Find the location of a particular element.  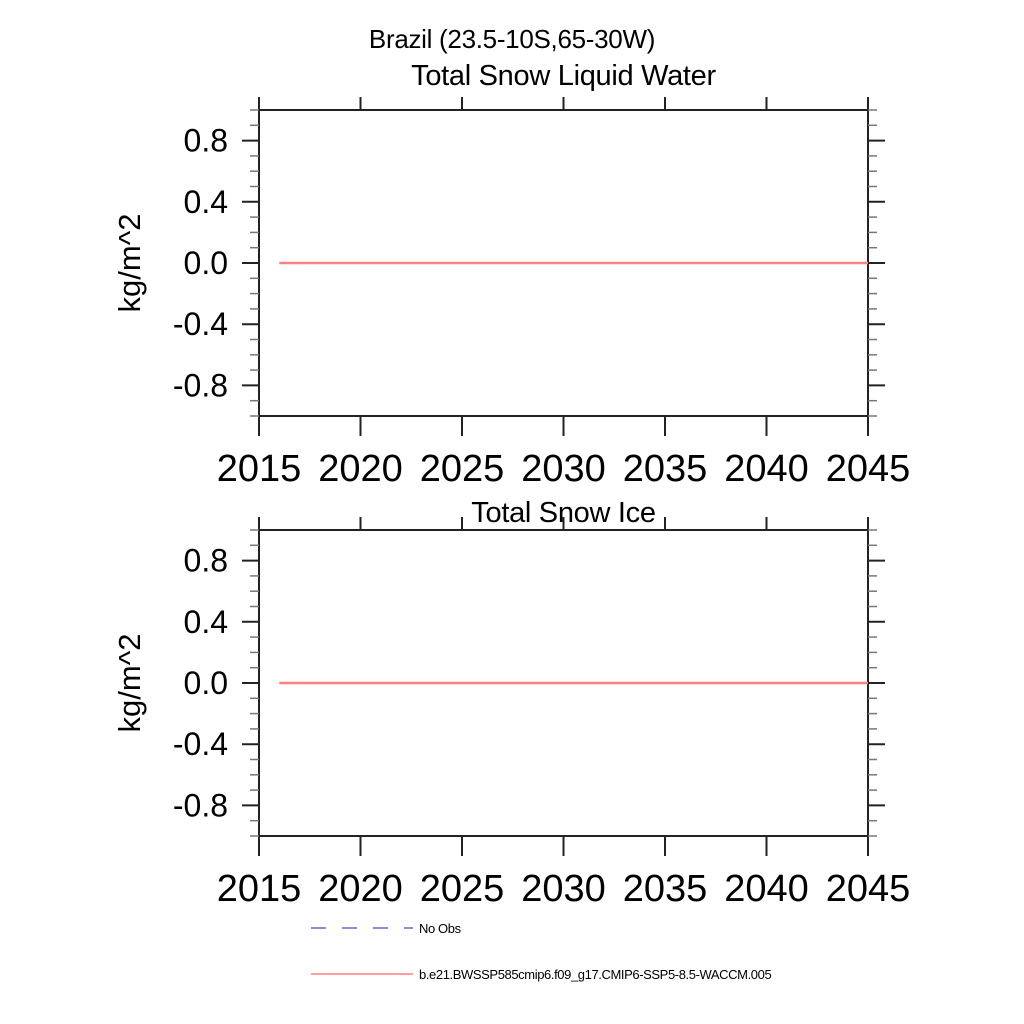

chart1-title: Total Snow Liquid Water is located at coordinates (563, 76).